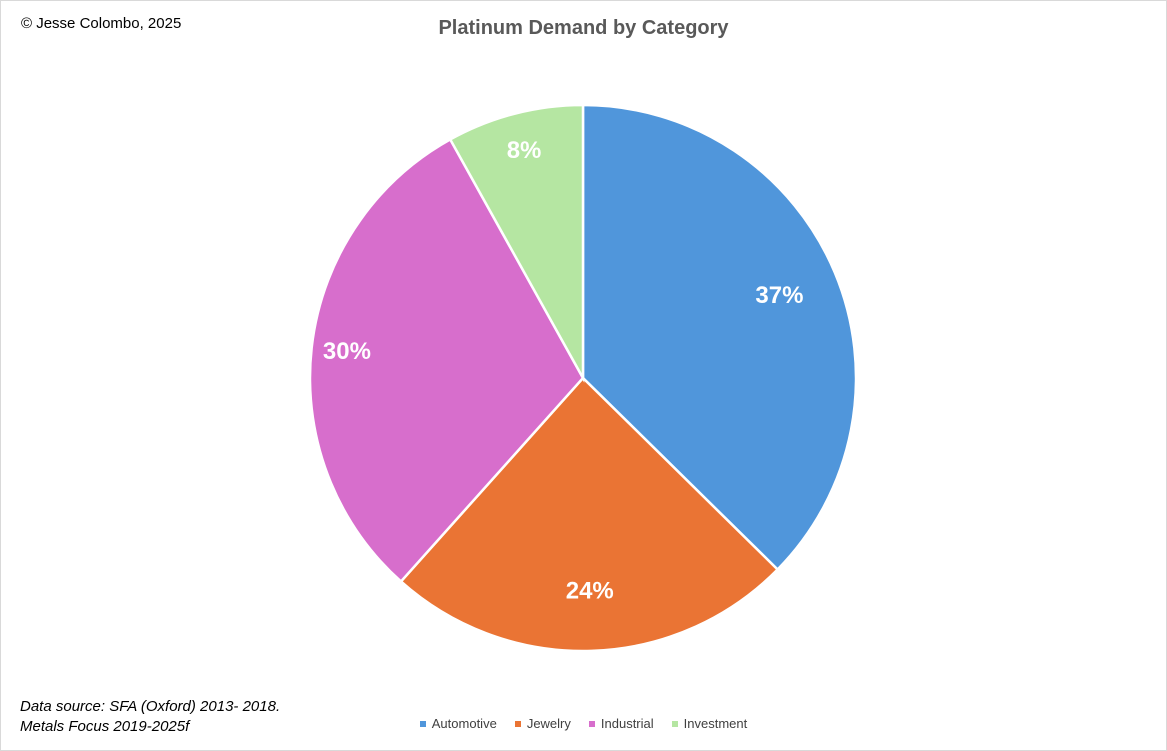 The height and width of the screenshot is (751, 1167). Describe the element at coordinates (524, 150) in the screenshot. I see `data-label-investment: 8%` at that location.